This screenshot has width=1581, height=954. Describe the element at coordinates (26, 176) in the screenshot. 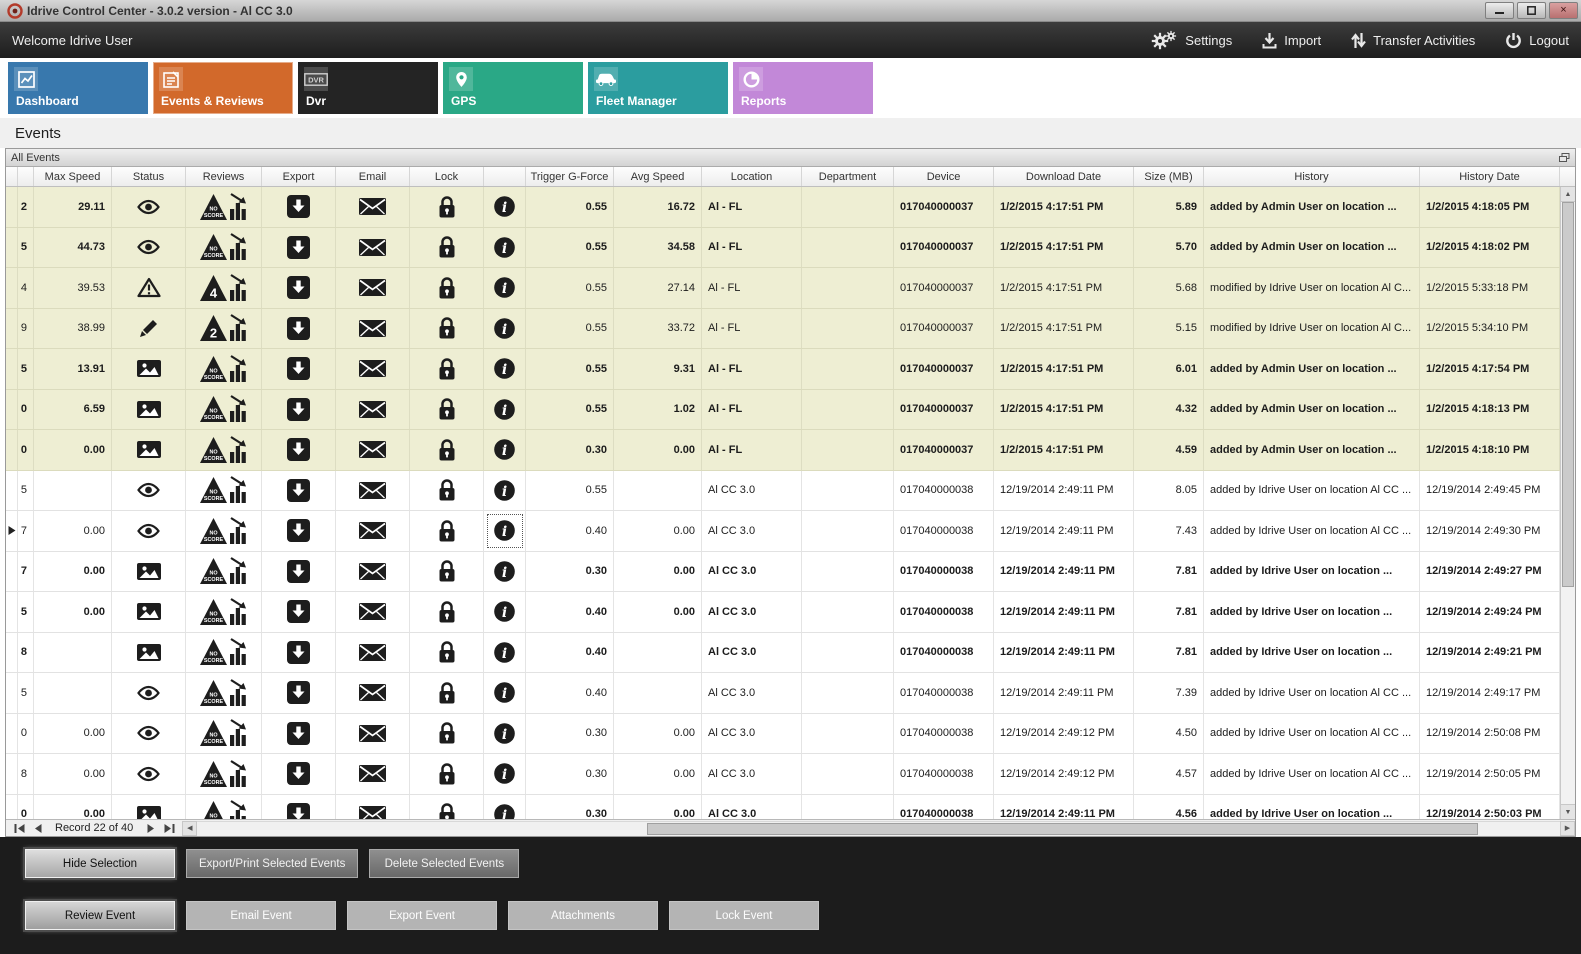

I see `column-header-clip` at that location.